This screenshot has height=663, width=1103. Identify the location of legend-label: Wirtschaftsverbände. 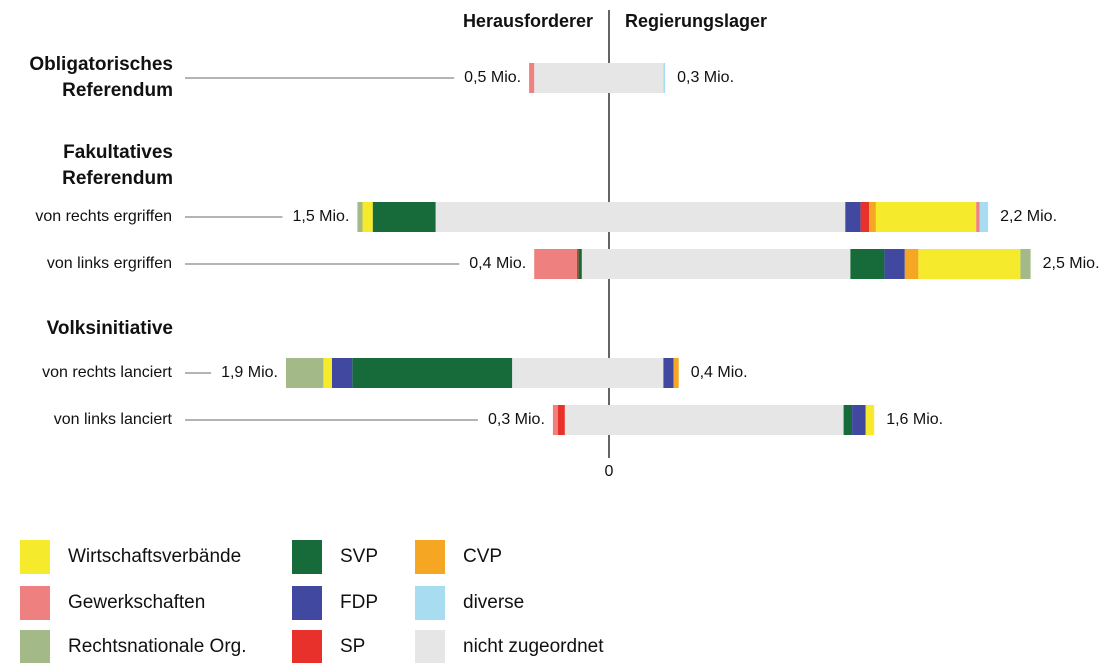
(154, 556).